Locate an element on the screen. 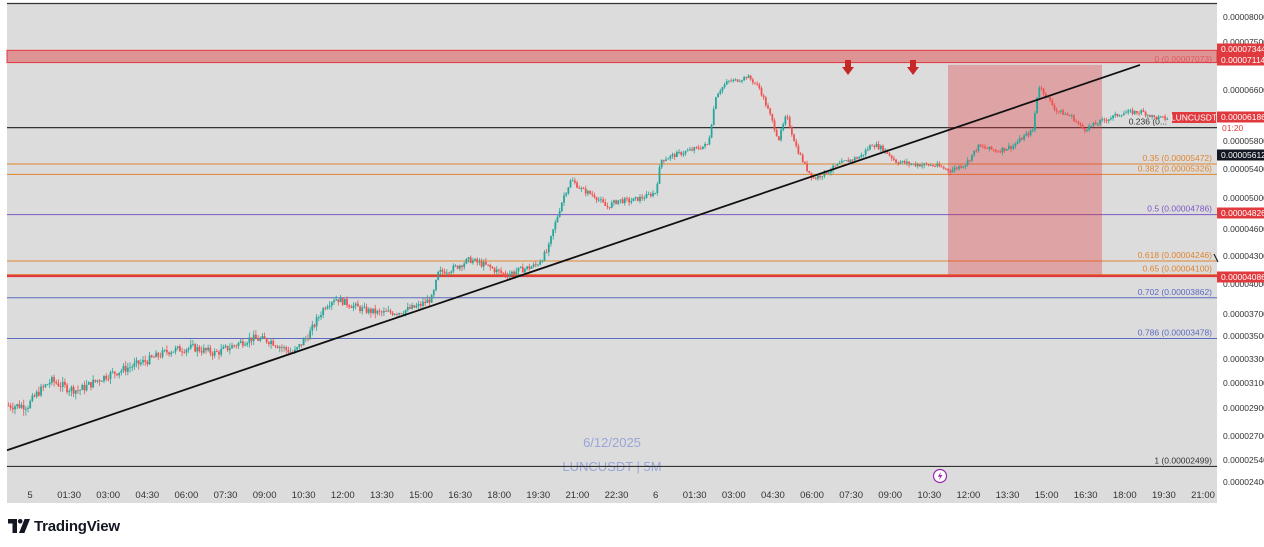 This screenshot has width=1264, height=547. fib-label-0.702: 0.702 (0.00003862) is located at coordinates (1175, 292).